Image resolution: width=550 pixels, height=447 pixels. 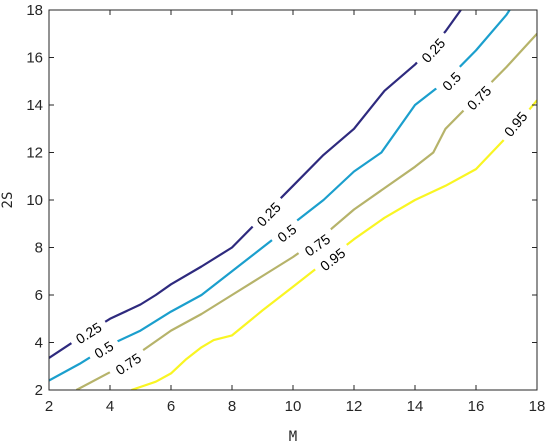 I want to click on y-tick-label: 8, so click(x=39, y=248).